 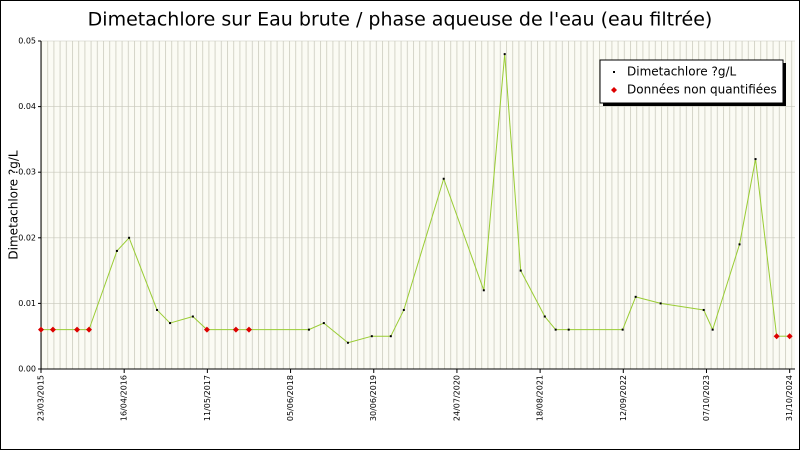 What do you see at coordinates (41, 398) in the screenshot?
I see `x-tick-label: 23/03/2015` at bounding box center [41, 398].